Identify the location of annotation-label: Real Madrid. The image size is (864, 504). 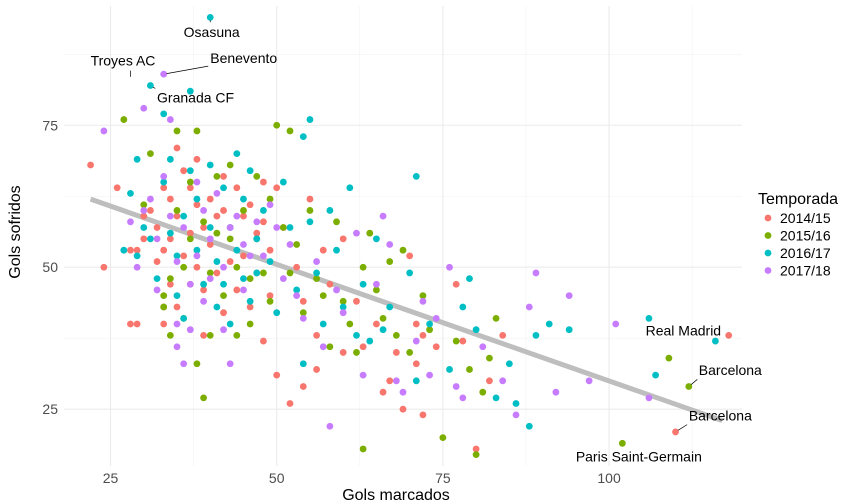
(683, 330).